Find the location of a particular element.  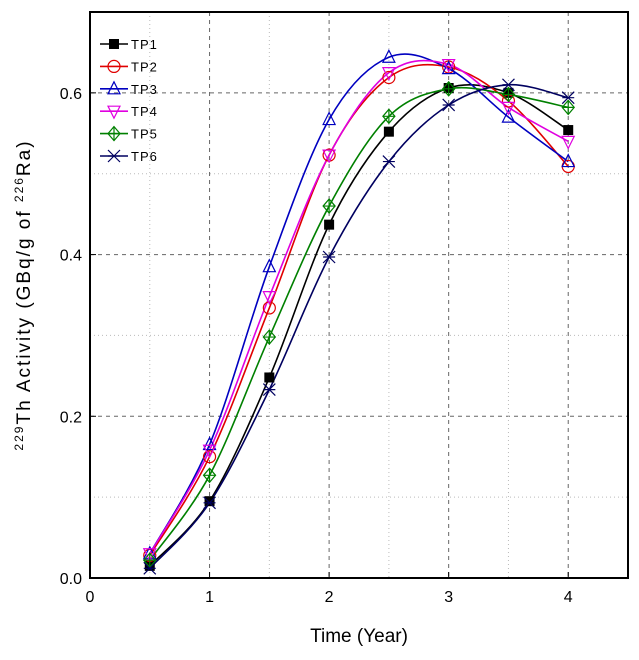

y-label-sup2: 226 is located at coordinates (19, 189).